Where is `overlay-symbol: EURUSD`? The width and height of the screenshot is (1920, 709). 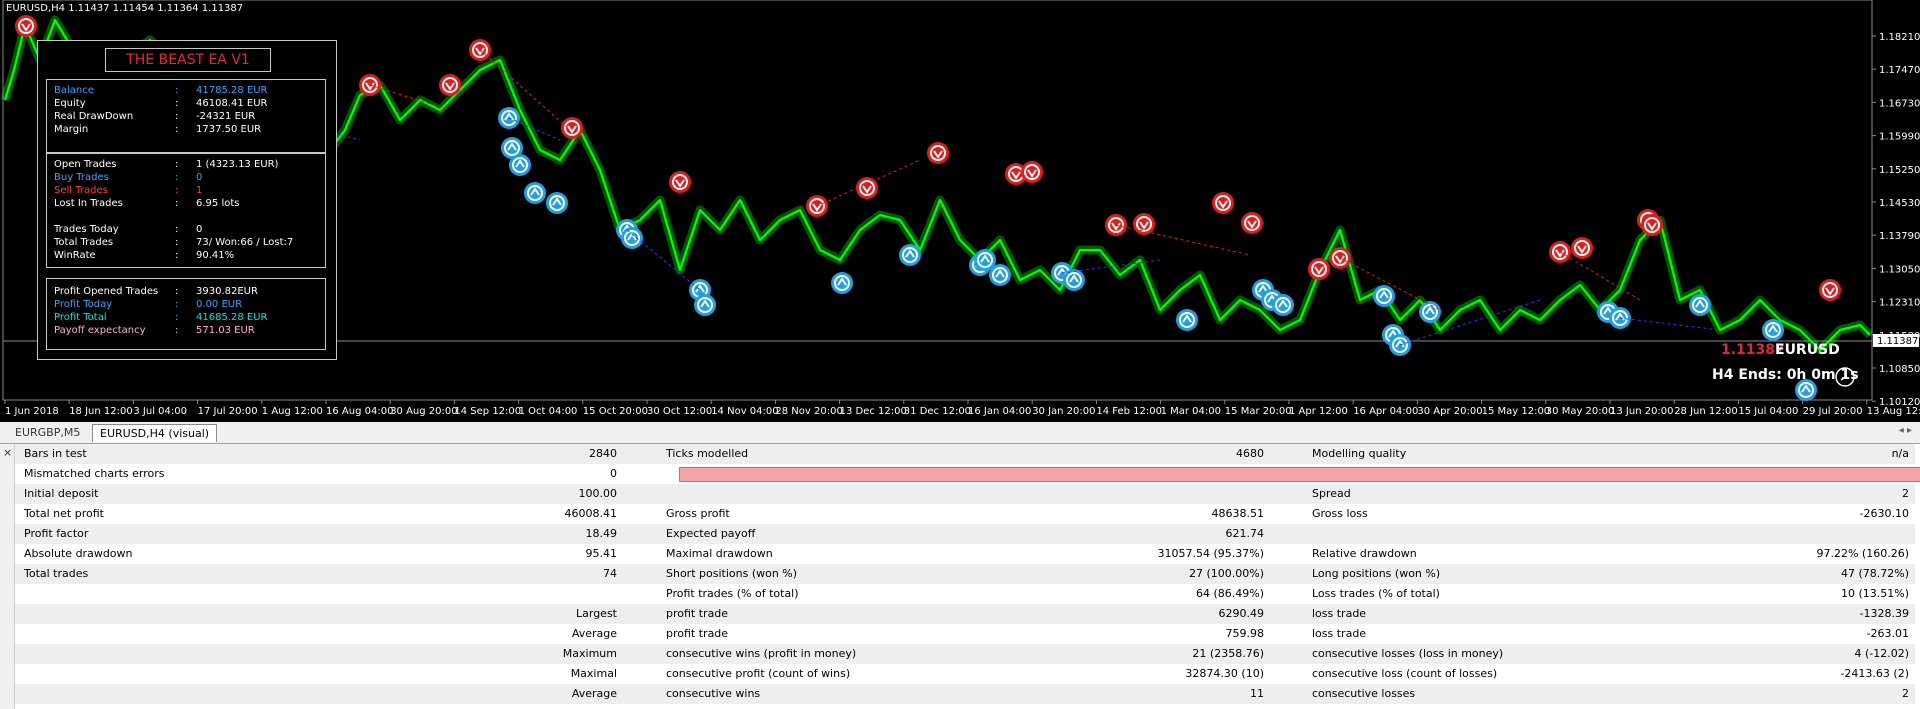 overlay-symbol: EURUSD is located at coordinates (1807, 350).